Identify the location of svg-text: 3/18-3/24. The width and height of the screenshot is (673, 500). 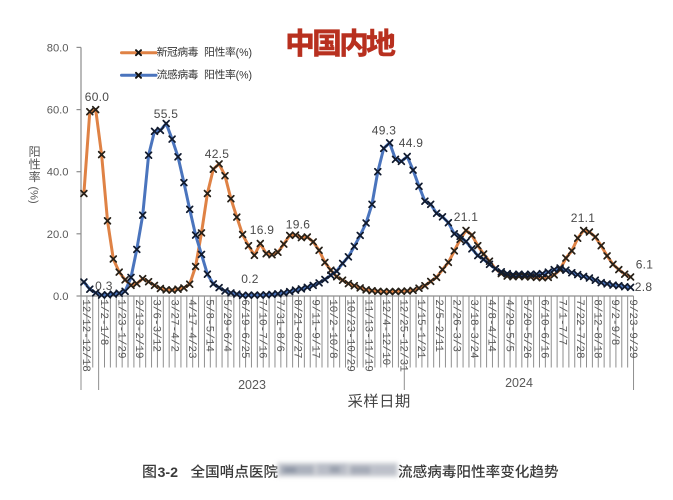
(473, 329).